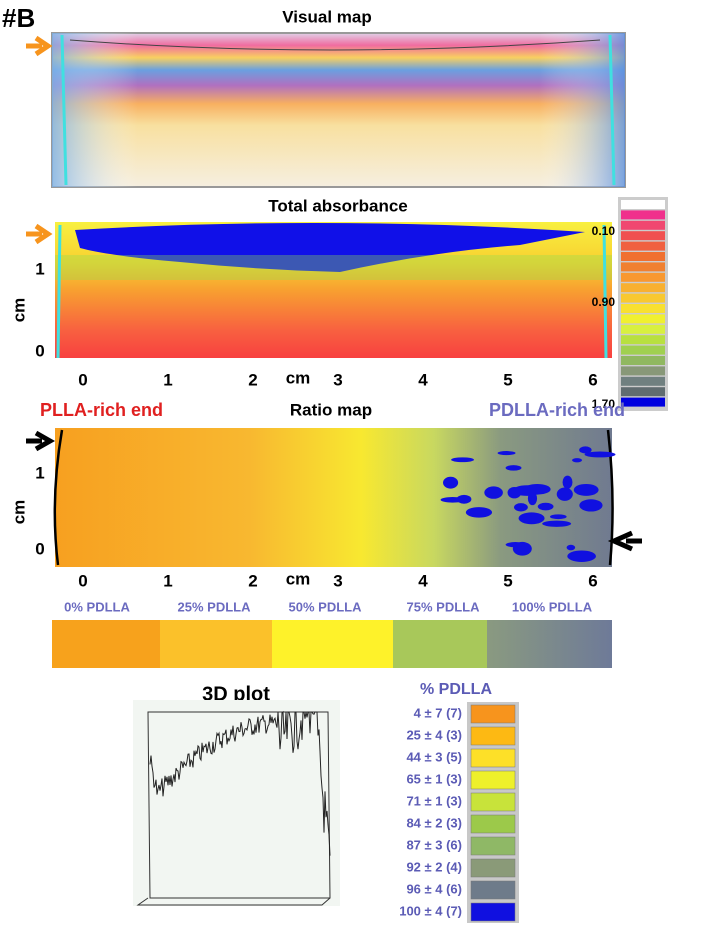 This screenshot has width=701, height=926. What do you see at coordinates (101, 410) in the screenshot?
I see `left-end-label: PLLA-rich end` at bounding box center [101, 410].